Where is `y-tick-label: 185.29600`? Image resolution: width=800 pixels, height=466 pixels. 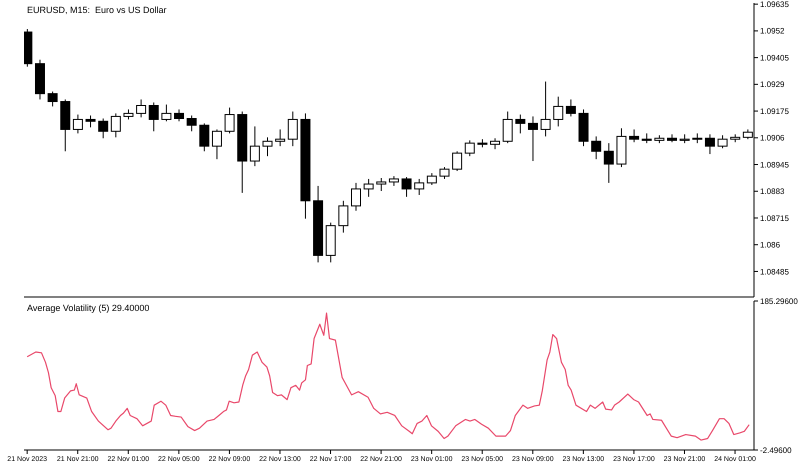 y-tick-label: 185.29600 is located at coordinates (779, 301).